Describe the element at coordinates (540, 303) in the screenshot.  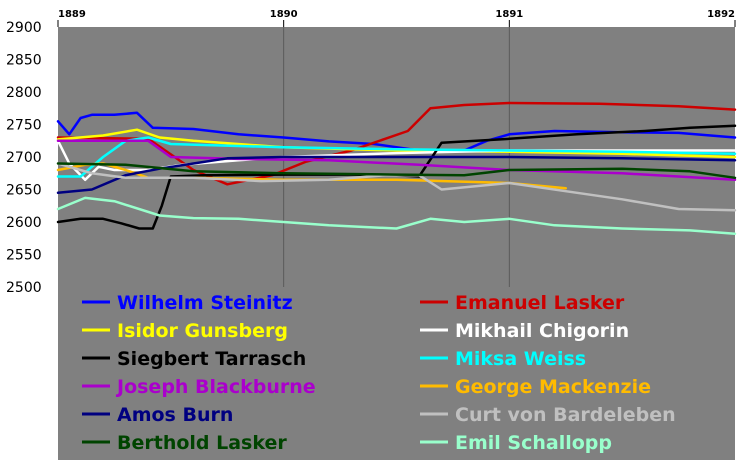
I see `legend-label: Emanuel Lasker` at that location.